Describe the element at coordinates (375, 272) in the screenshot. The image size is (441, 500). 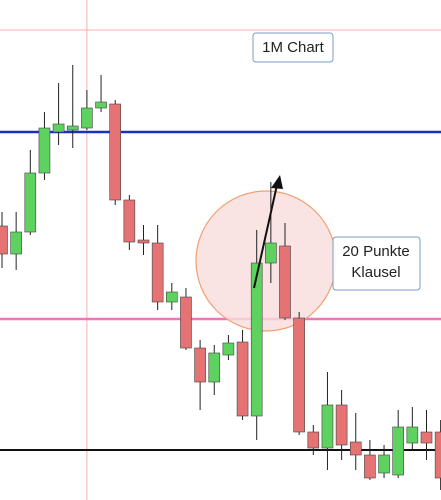
I see `annotation: Klausel` at that location.